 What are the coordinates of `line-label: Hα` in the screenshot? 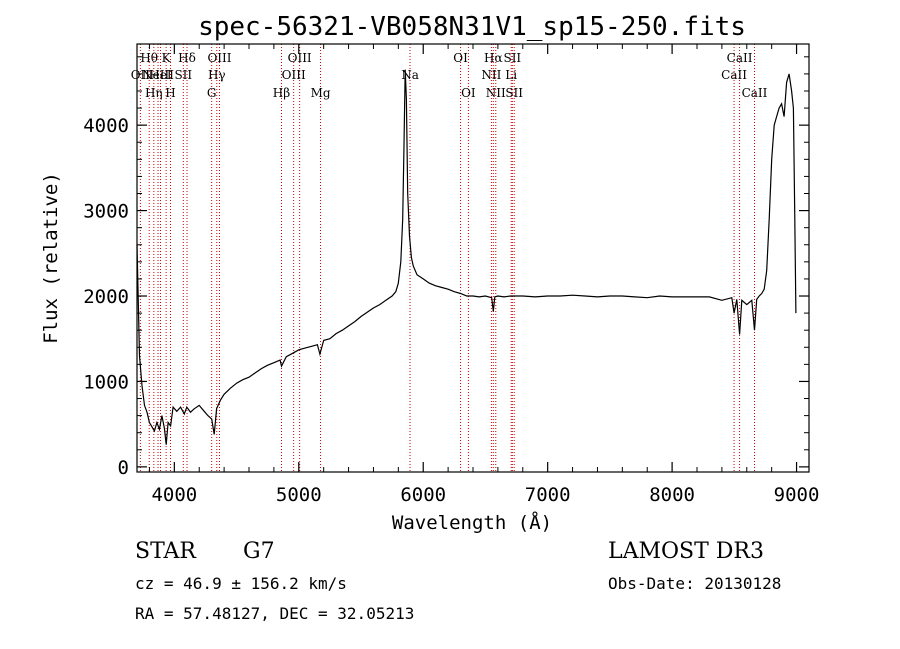 It's located at (493, 58).